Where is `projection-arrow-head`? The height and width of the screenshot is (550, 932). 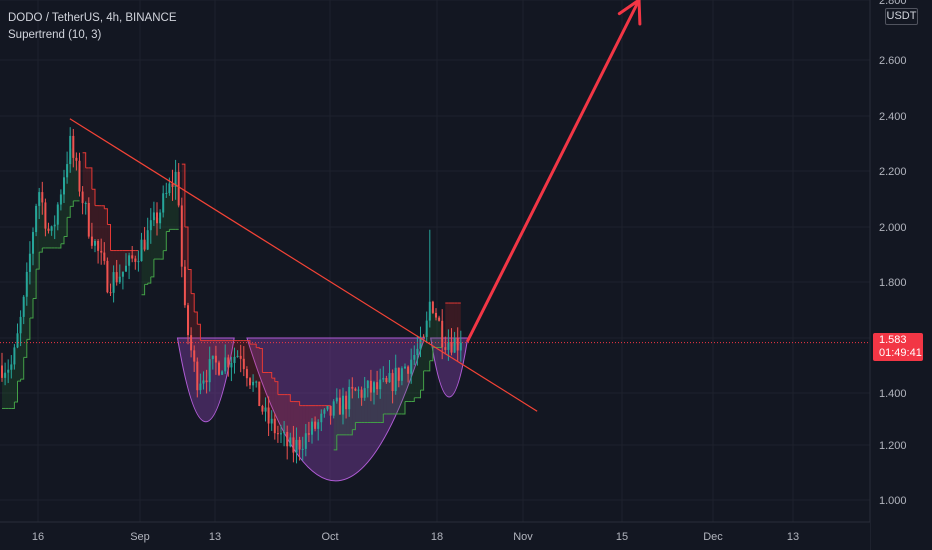 projection-arrow-head is located at coordinates (629, 13).